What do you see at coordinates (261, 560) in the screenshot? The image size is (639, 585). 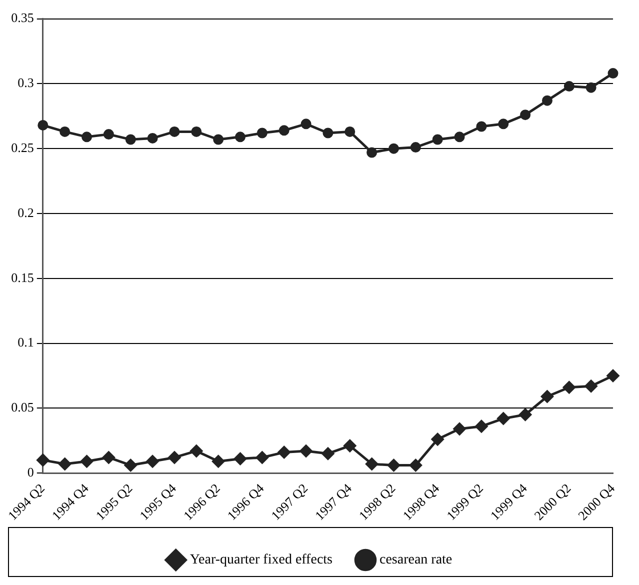 I see `legend-label: Year-quarter fixed effects` at bounding box center [261, 560].